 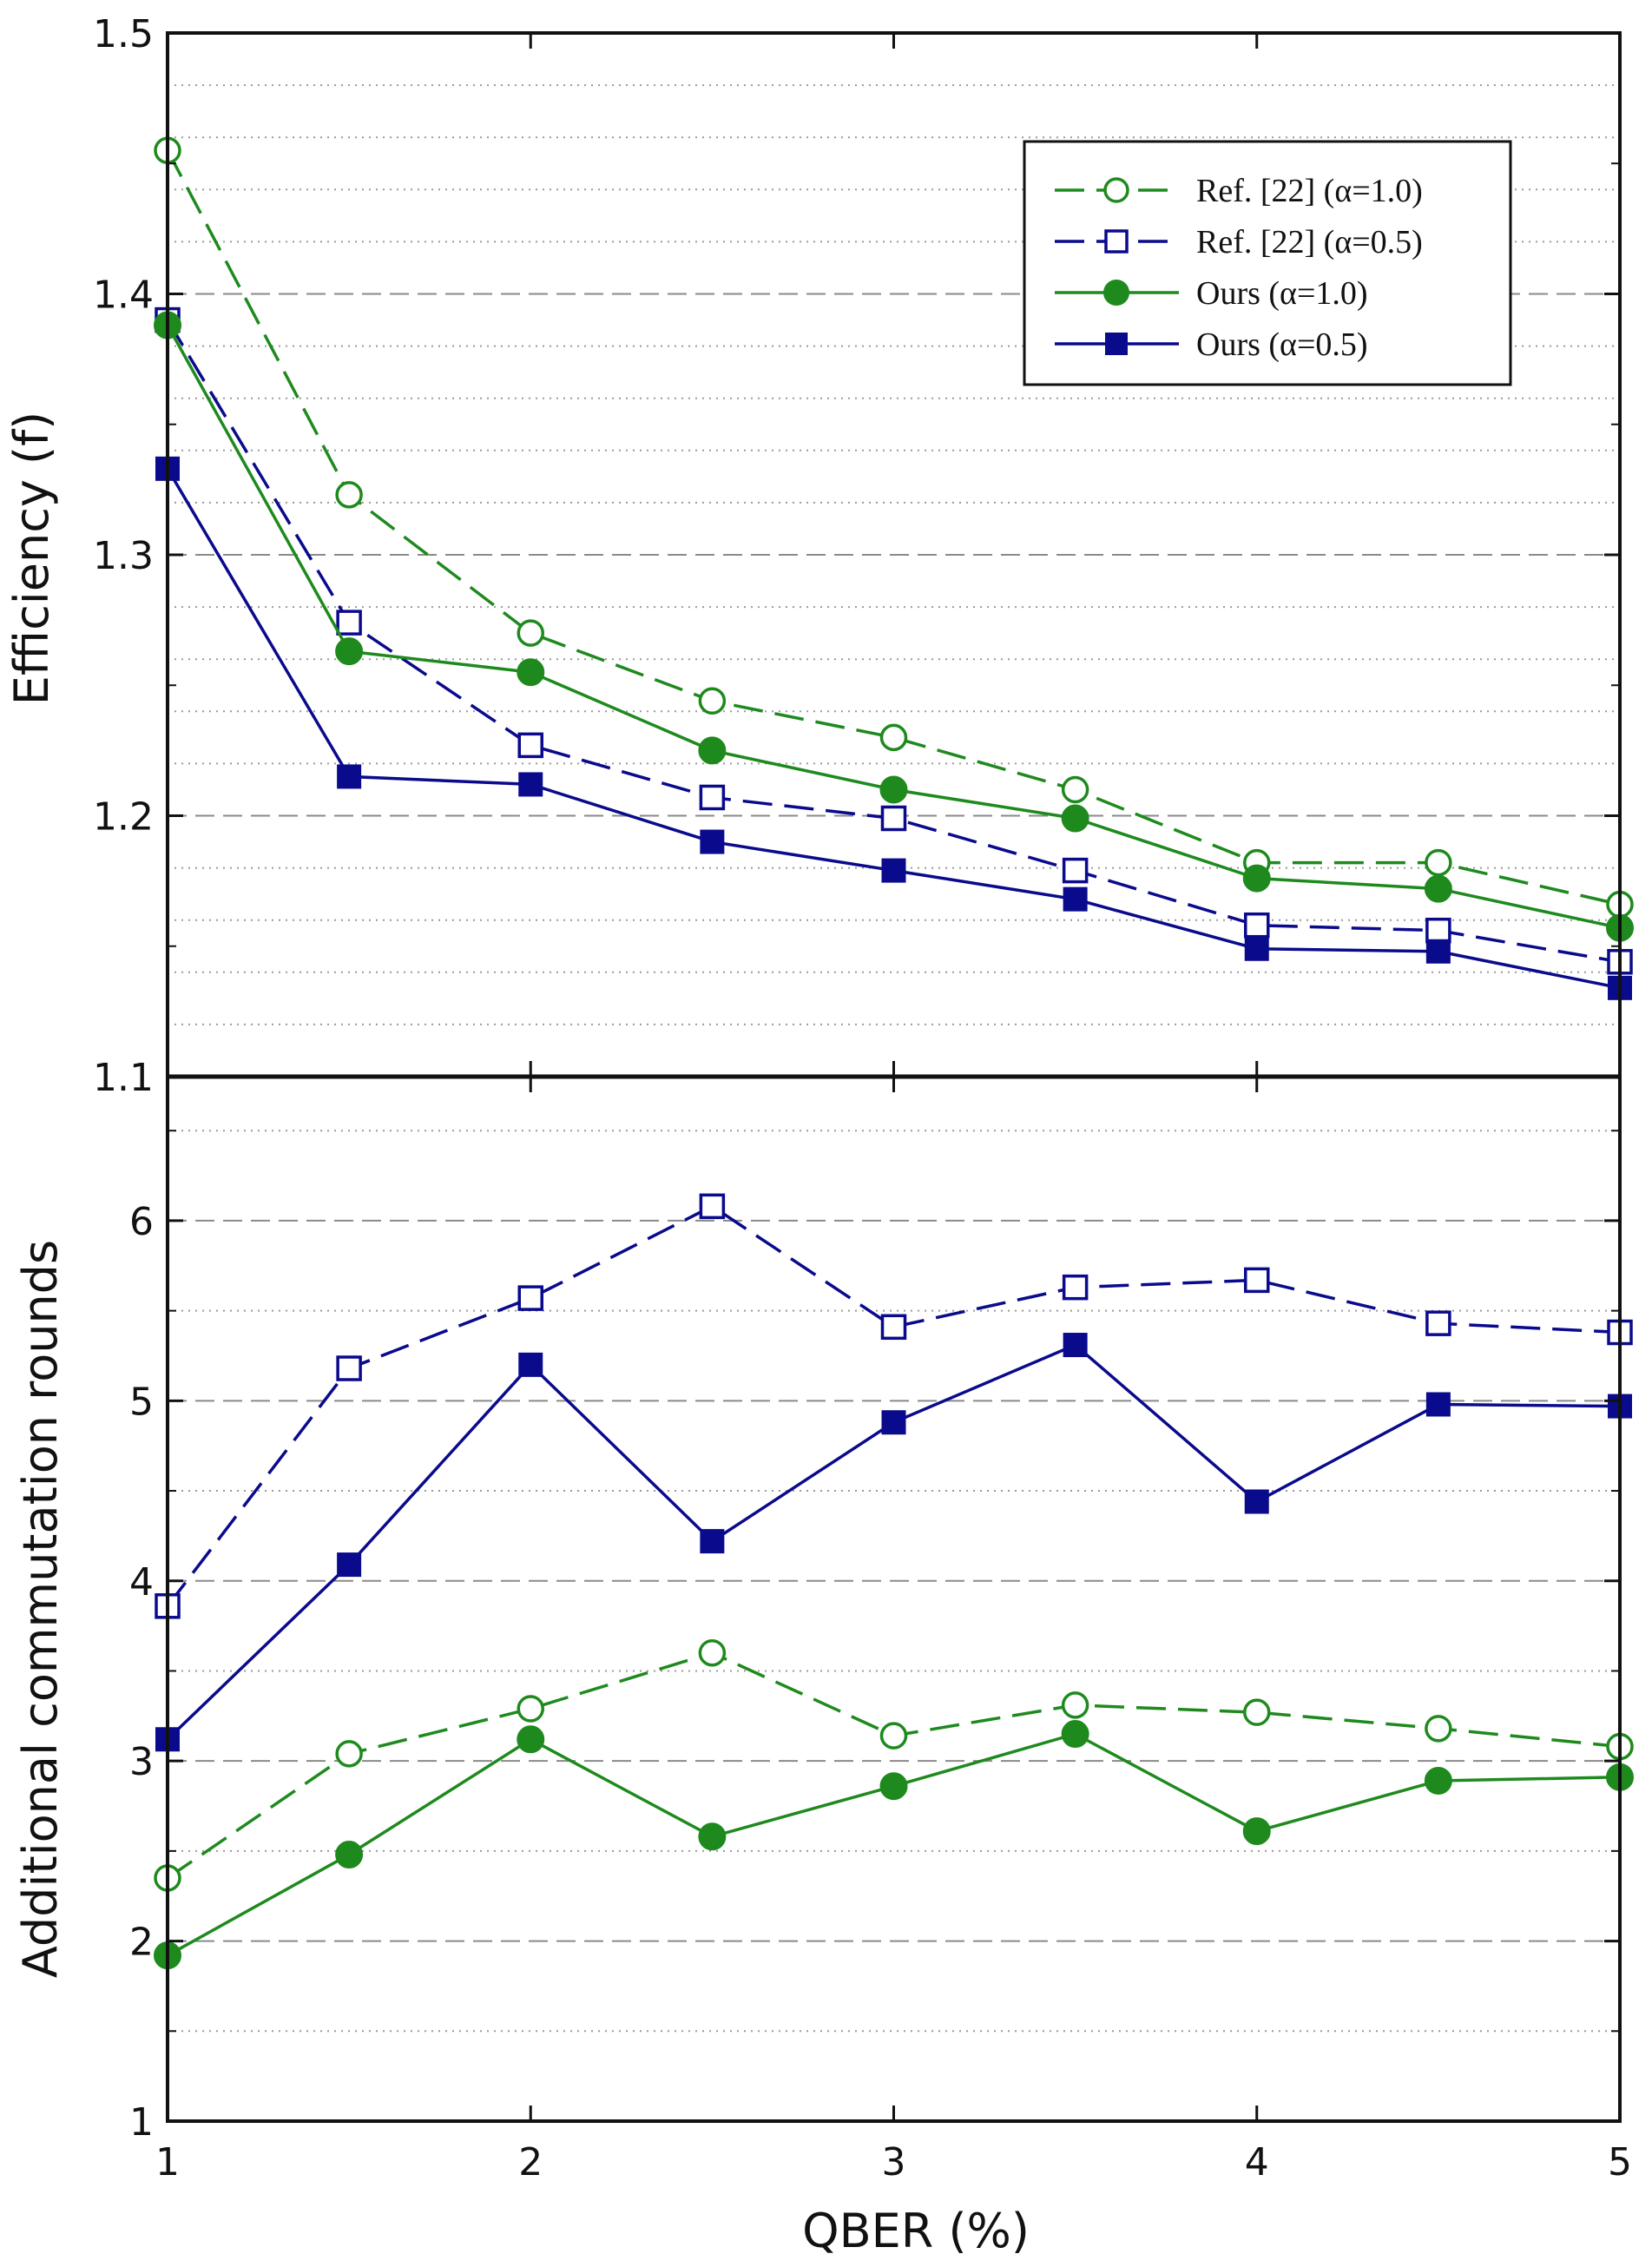 I want to click on y-tick-label: 6, so click(x=141, y=1222).